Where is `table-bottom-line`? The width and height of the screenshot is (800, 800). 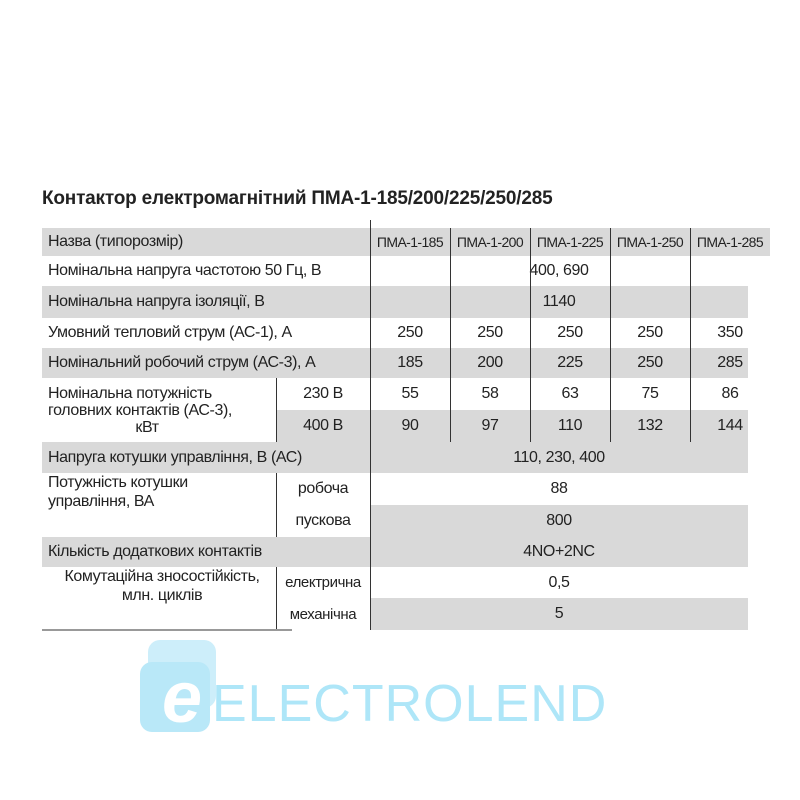 table-bottom-line is located at coordinates (167, 630).